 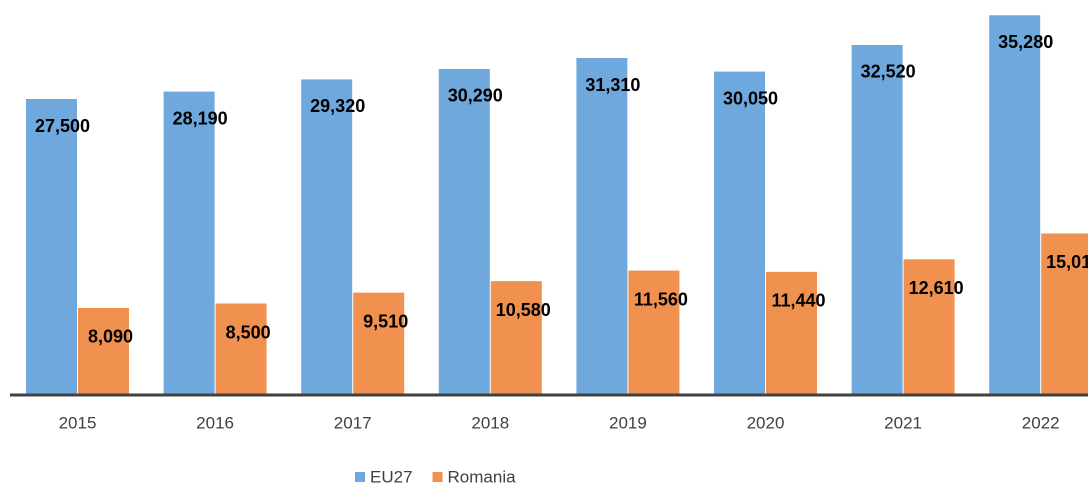 What do you see at coordinates (475, 96) in the screenshot?
I see `data-label: 30,290` at bounding box center [475, 96].